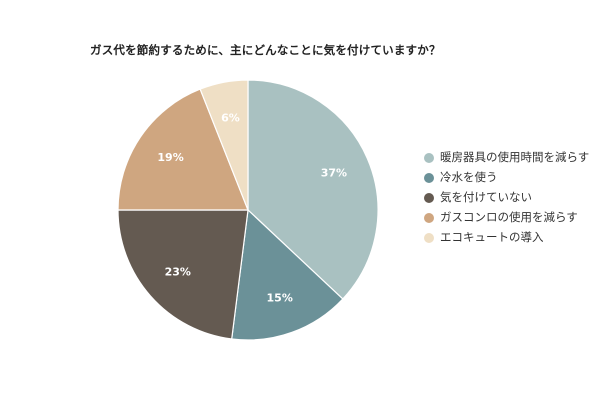 Image resolution: width=600 pixels, height=400 pixels. I want to click on slice-data-label-5: 6%, so click(230, 118).